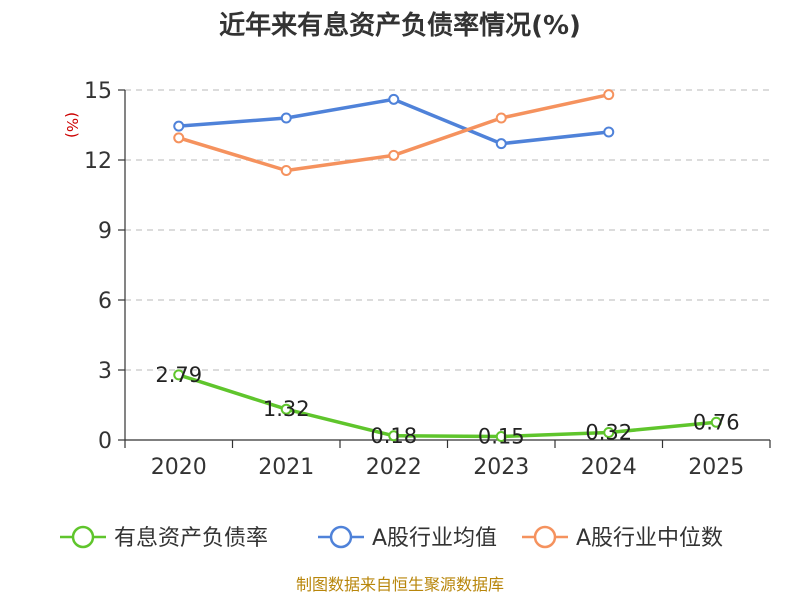 The height and width of the screenshot is (600, 800). Describe the element at coordinates (105, 231) in the screenshot. I see `y-tick-label-9: 9` at that location.